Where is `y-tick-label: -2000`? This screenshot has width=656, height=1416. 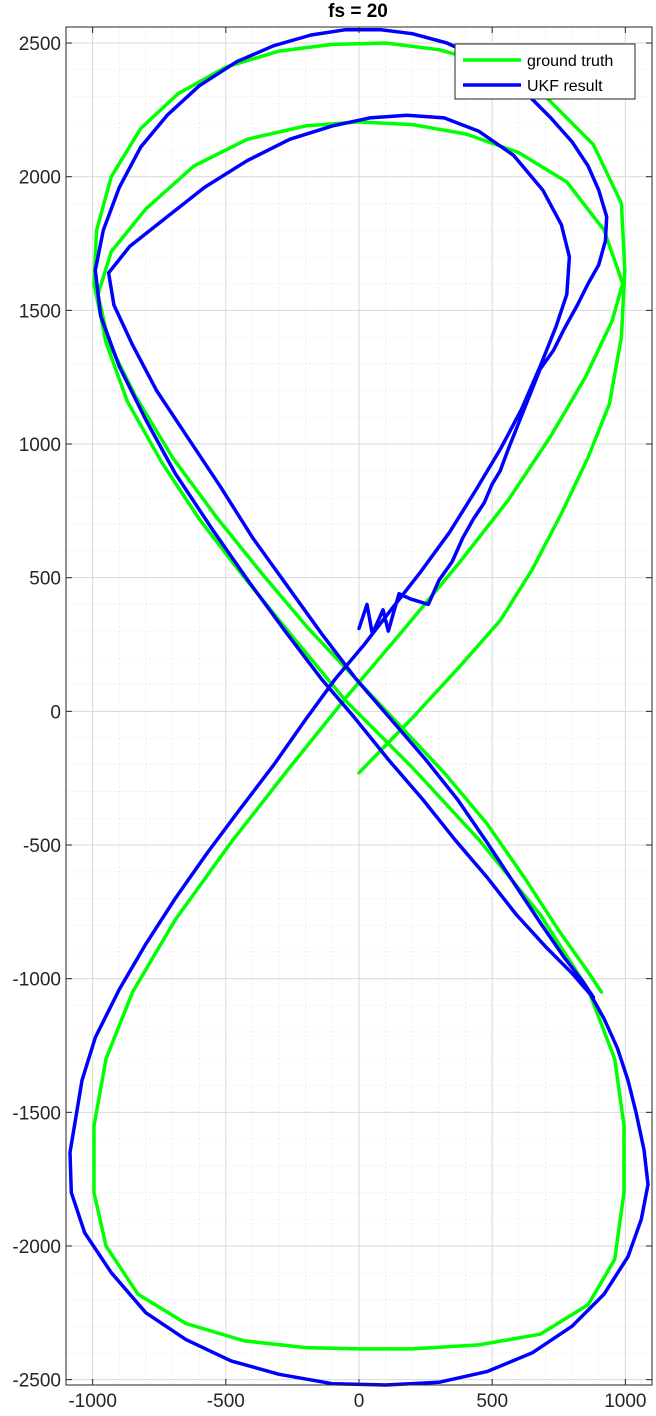 y-tick-label: -2000 is located at coordinates (36, 1247).